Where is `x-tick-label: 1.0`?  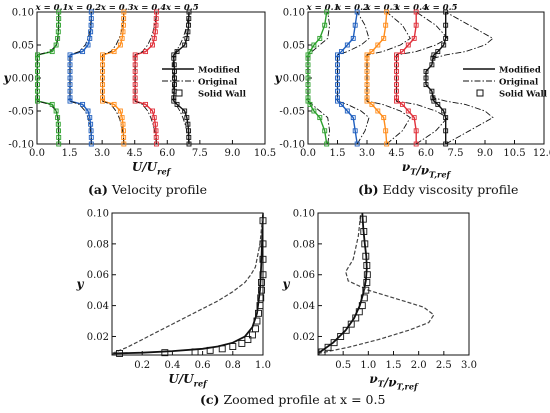 x-tick-label: 1.0 is located at coordinates (263, 365).